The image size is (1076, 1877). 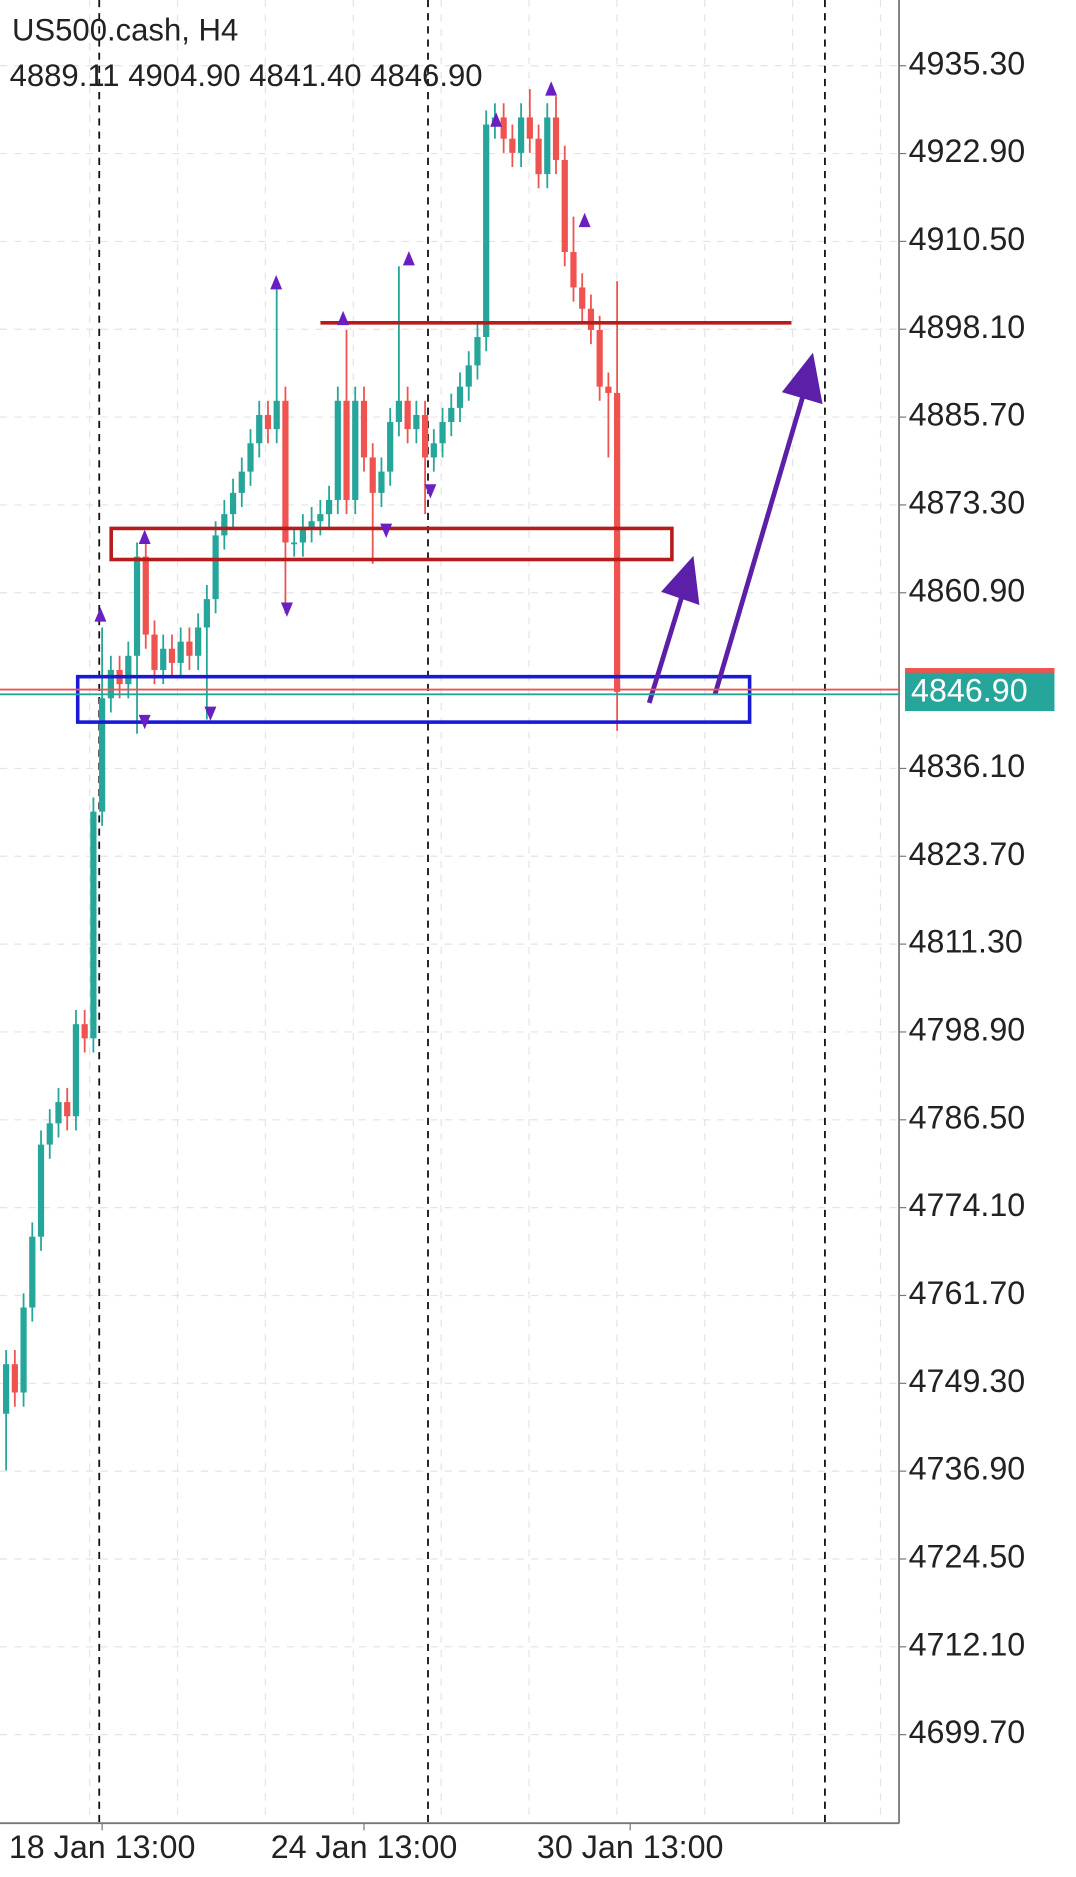 I want to click on x-tick-label: 30 Jan 13:00, so click(x=630, y=1847).